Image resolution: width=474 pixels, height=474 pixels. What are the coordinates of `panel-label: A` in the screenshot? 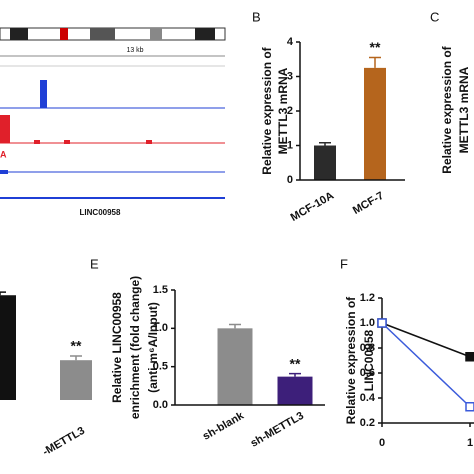 It's located at (3, 154).